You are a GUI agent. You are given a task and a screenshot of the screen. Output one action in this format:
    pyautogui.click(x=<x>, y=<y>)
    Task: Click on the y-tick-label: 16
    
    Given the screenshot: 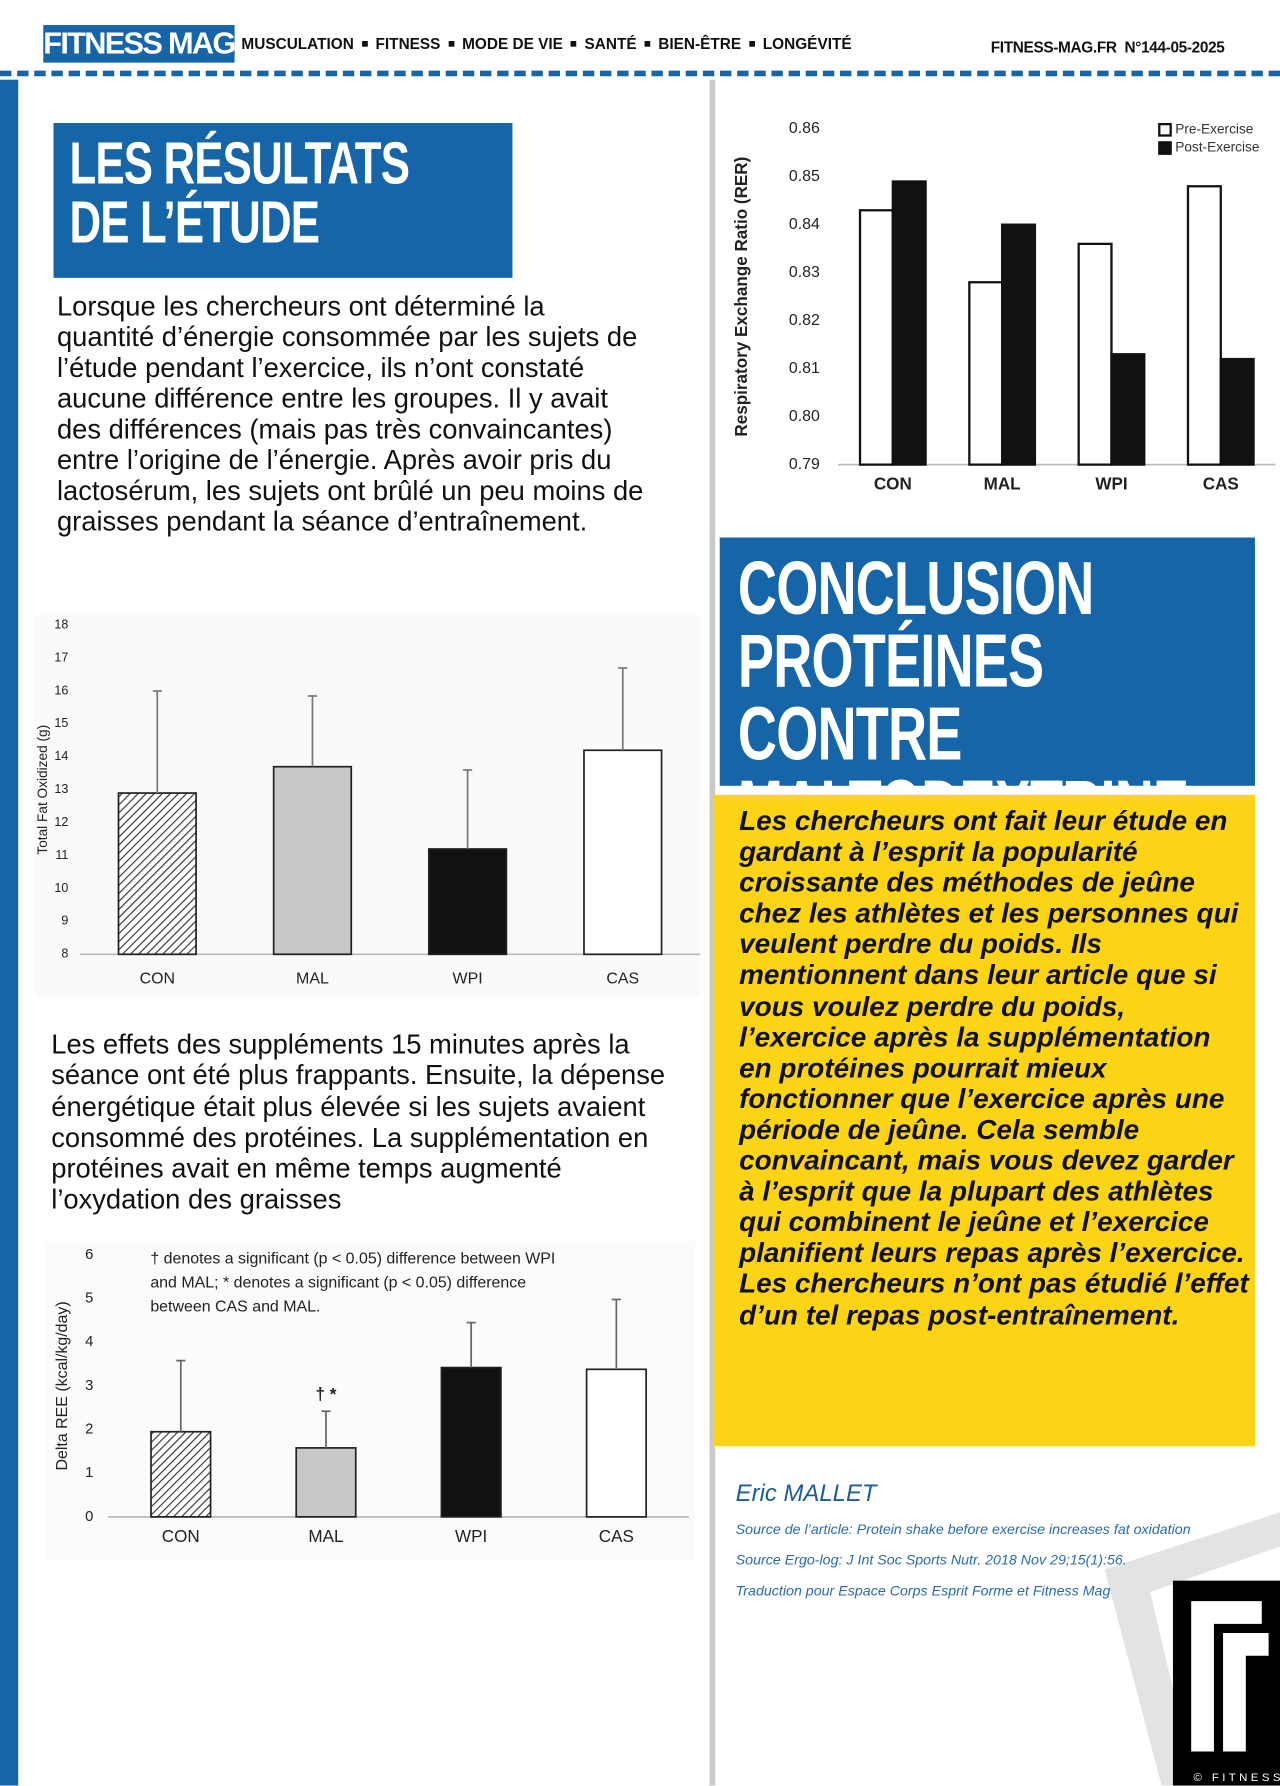 What is the action you would take?
    pyautogui.click(x=61, y=690)
    